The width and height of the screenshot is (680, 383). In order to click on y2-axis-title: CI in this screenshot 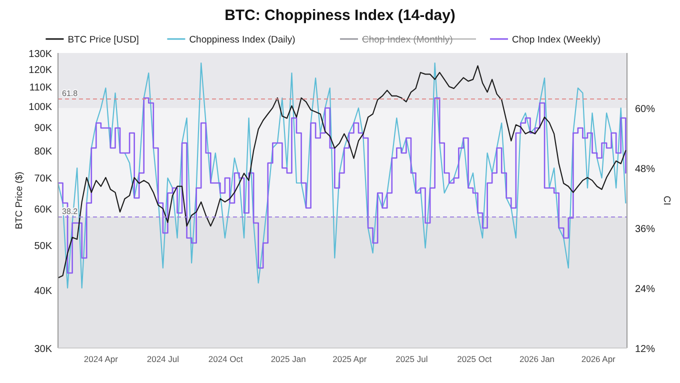, I will do `click(666, 201)`.